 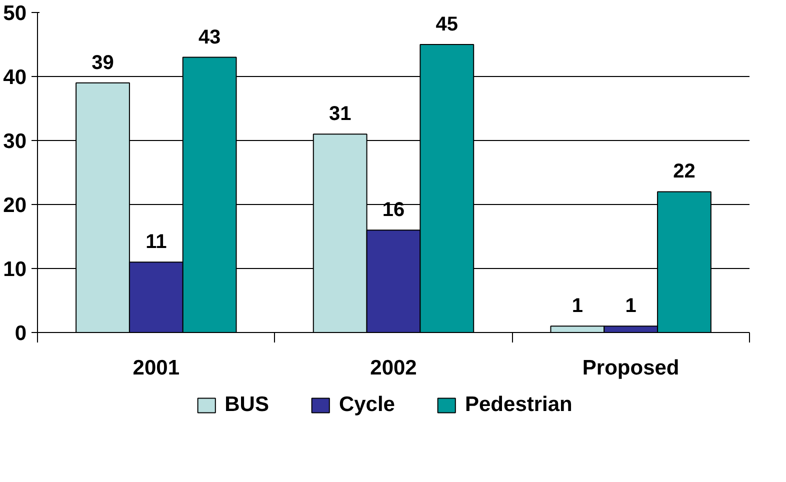 I want to click on data-label: 45, so click(x=447, y=25).